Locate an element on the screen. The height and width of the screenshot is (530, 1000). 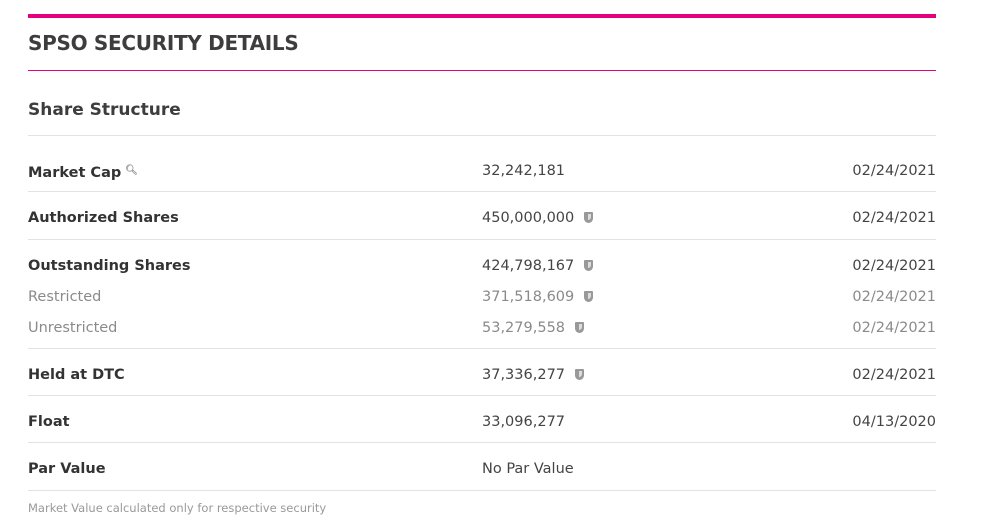
row-authorized-shares: Authorized Shares 450,000,000 02/24/2021 is located at coordinates (482, 218).